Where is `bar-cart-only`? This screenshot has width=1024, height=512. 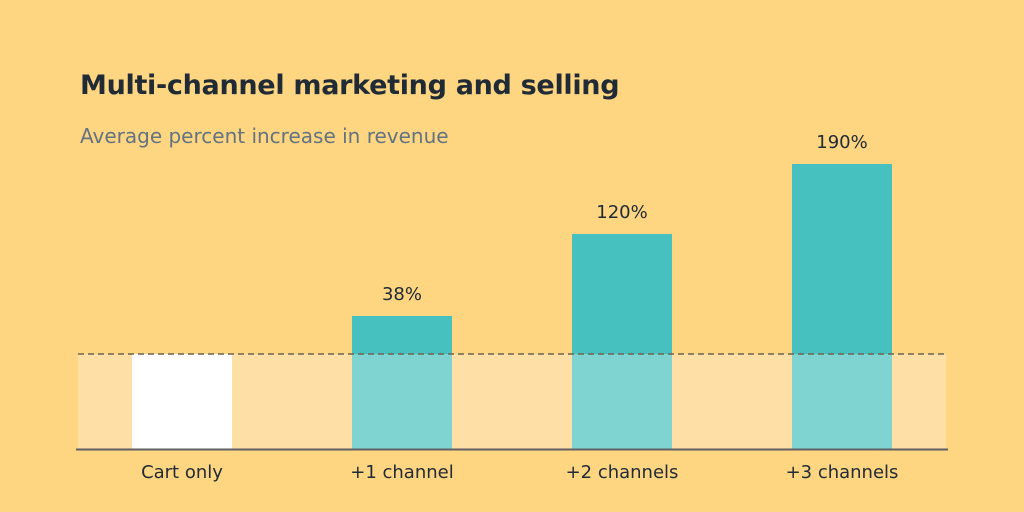
bar-cart-only is located at coordinates (182, 401).